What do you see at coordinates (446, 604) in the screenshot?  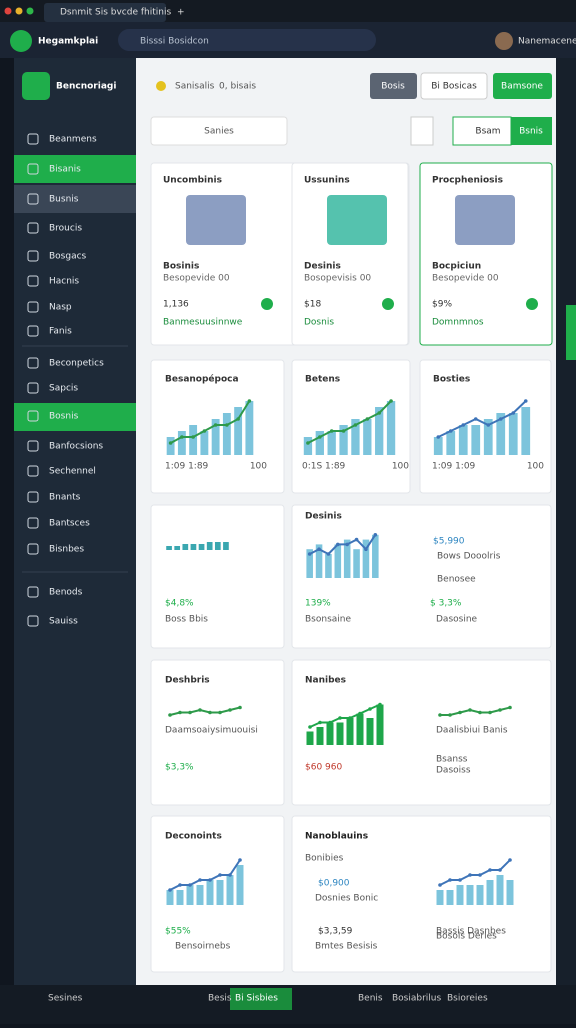 I see `stat: $ 3,3%` at bounding box center [446, 604].